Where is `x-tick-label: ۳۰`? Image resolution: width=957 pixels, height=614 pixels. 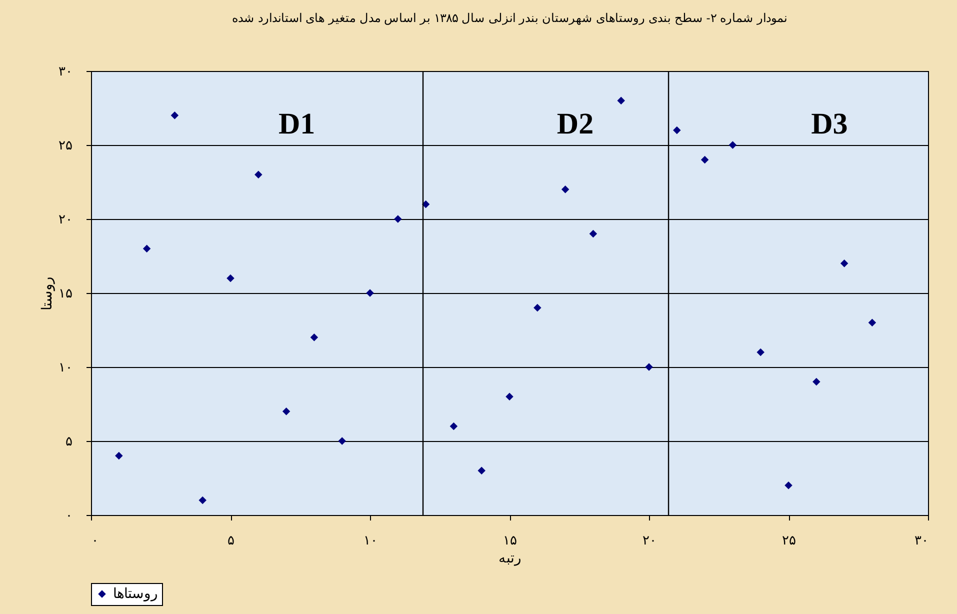 x-tick-label: ۳۰ is located at coordinates (921, 541).